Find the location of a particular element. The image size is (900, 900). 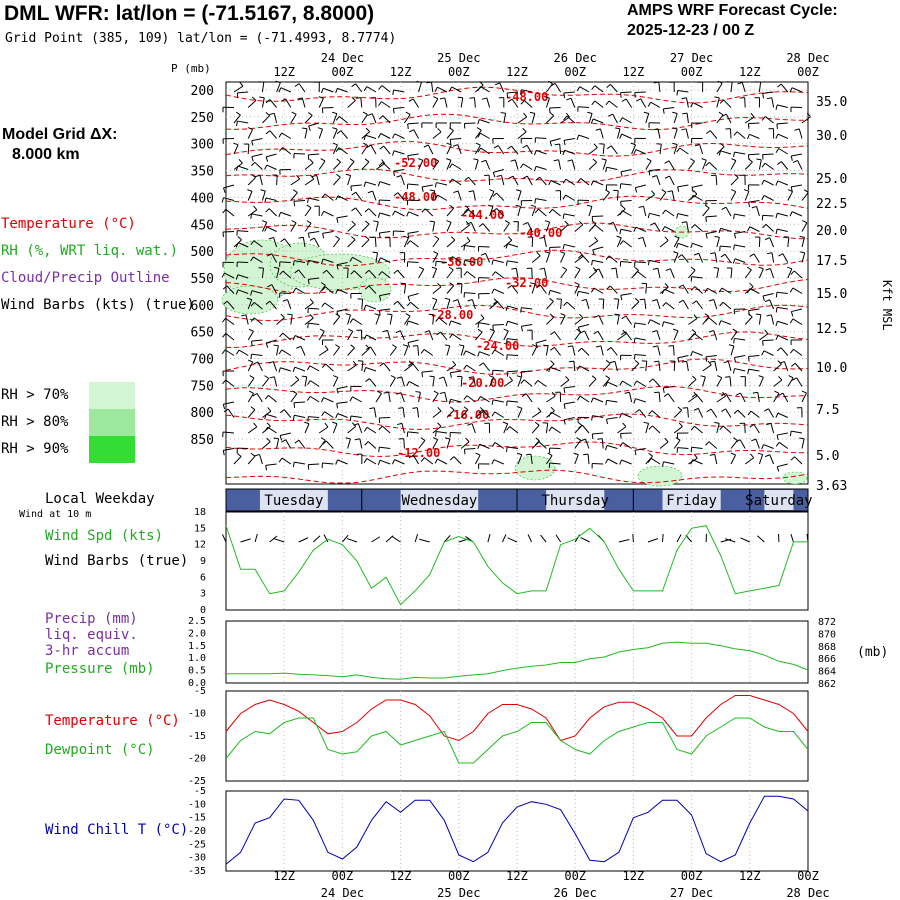

weekday-label: Tuesday is located at coordinates (293, 501).